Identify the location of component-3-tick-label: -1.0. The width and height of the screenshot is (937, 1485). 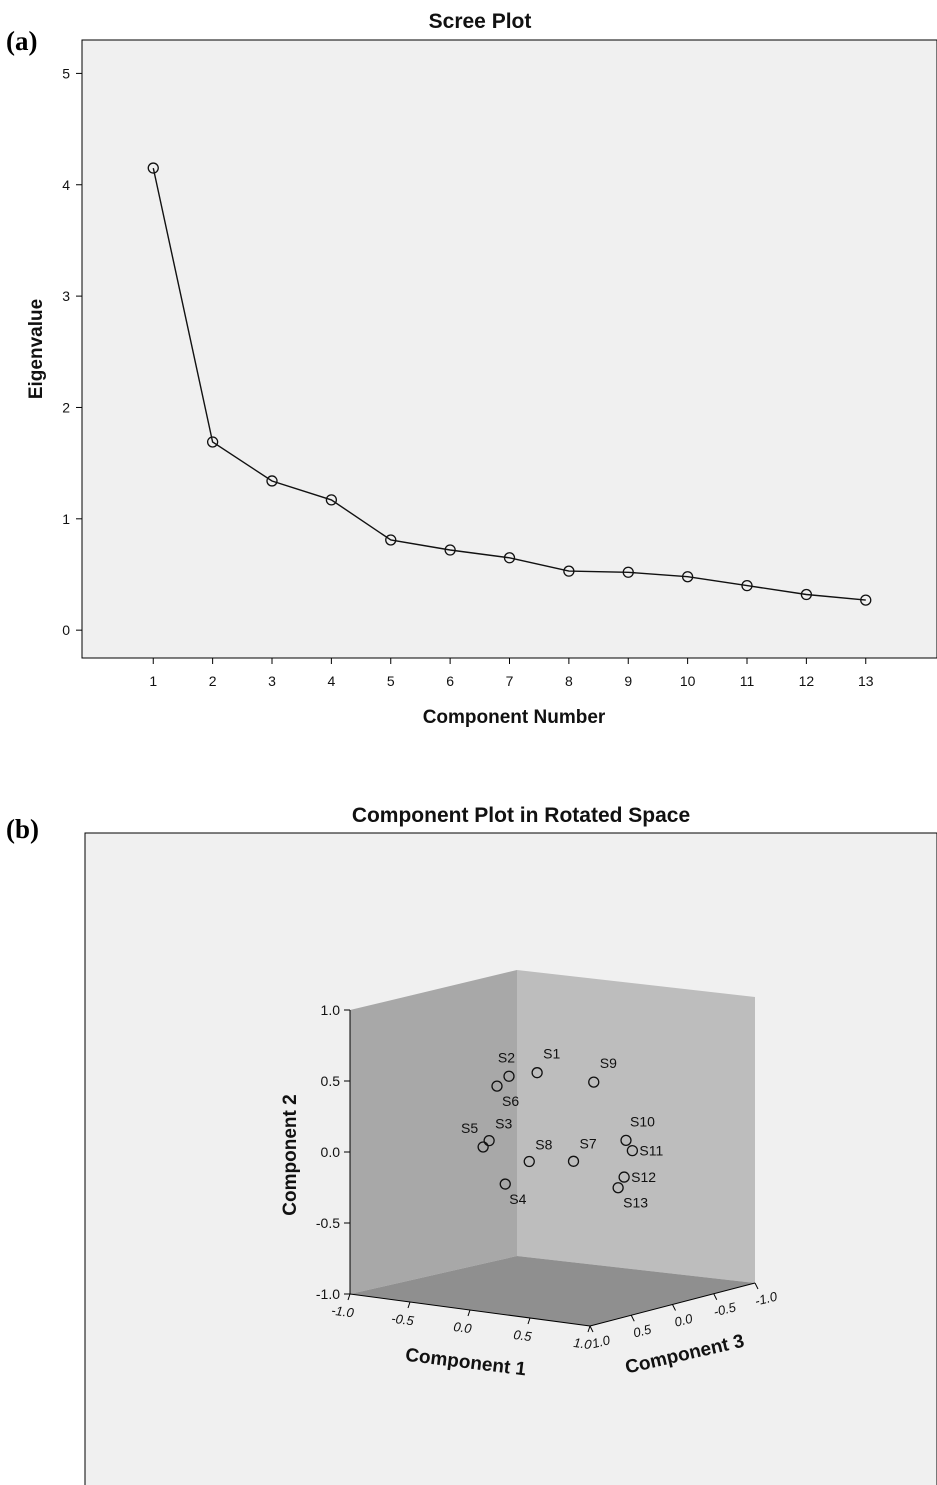
(766, 1298).